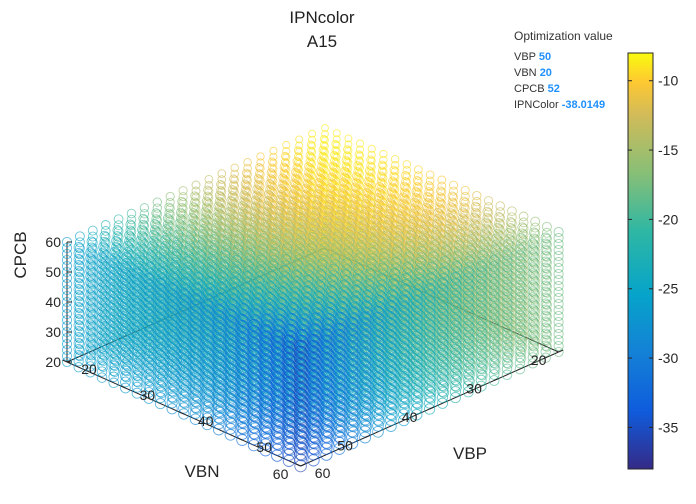 The height and width of the screenshot is (504, 696). Describe the element at coordinates (322, 41) in the screenshot. I see `chart-title-line-2: A15` at that location.